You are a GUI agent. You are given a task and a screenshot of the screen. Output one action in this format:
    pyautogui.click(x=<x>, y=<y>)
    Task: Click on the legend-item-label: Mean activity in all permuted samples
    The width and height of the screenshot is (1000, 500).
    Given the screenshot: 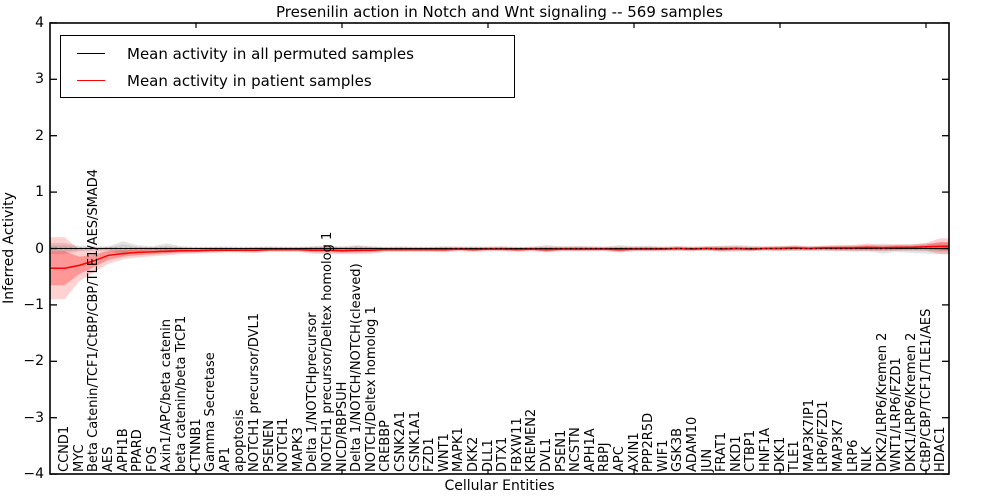 What is the action you would take?
    pyautogui.click(x=270, y=53)
    